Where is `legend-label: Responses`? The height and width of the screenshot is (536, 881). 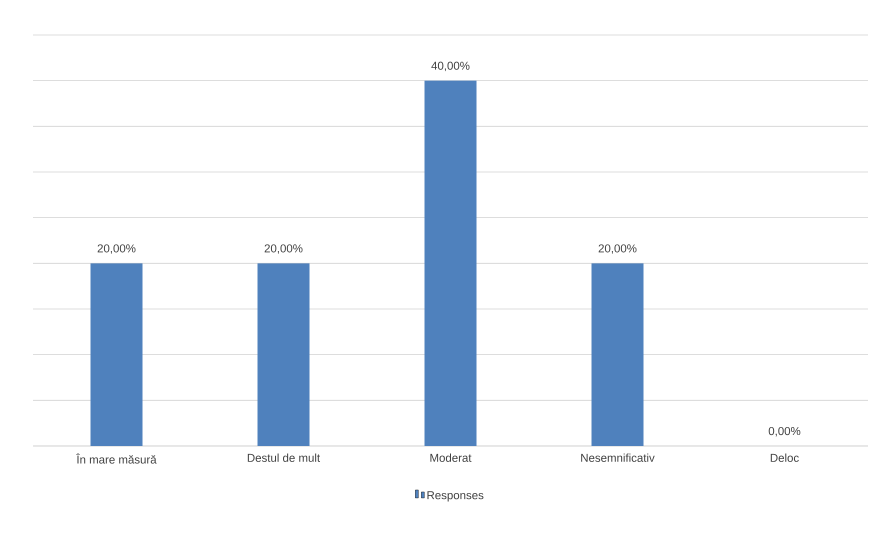
legend-label: Responses is located at coordinates (455, 496).